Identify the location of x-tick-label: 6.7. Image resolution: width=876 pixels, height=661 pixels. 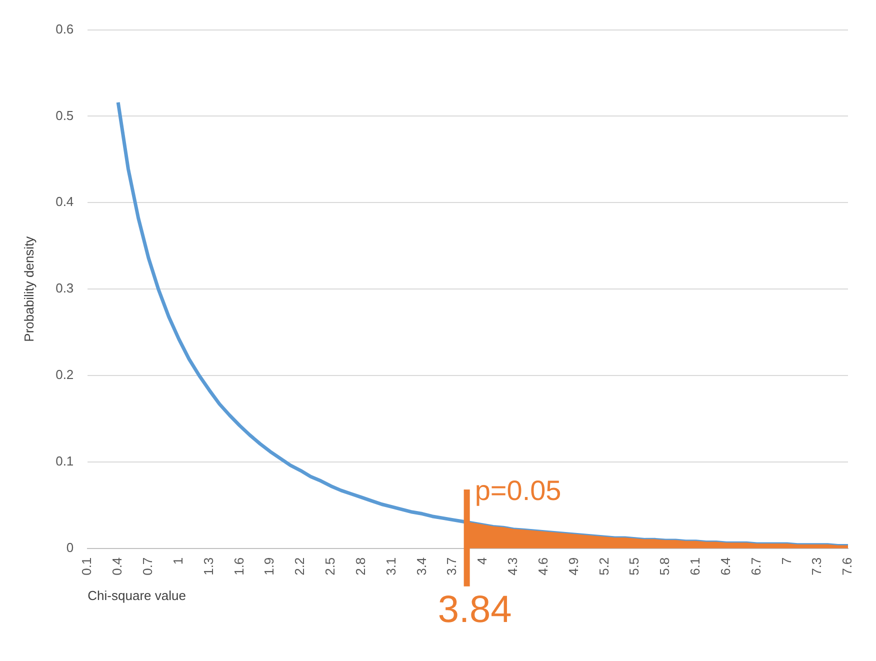
(756, 566).